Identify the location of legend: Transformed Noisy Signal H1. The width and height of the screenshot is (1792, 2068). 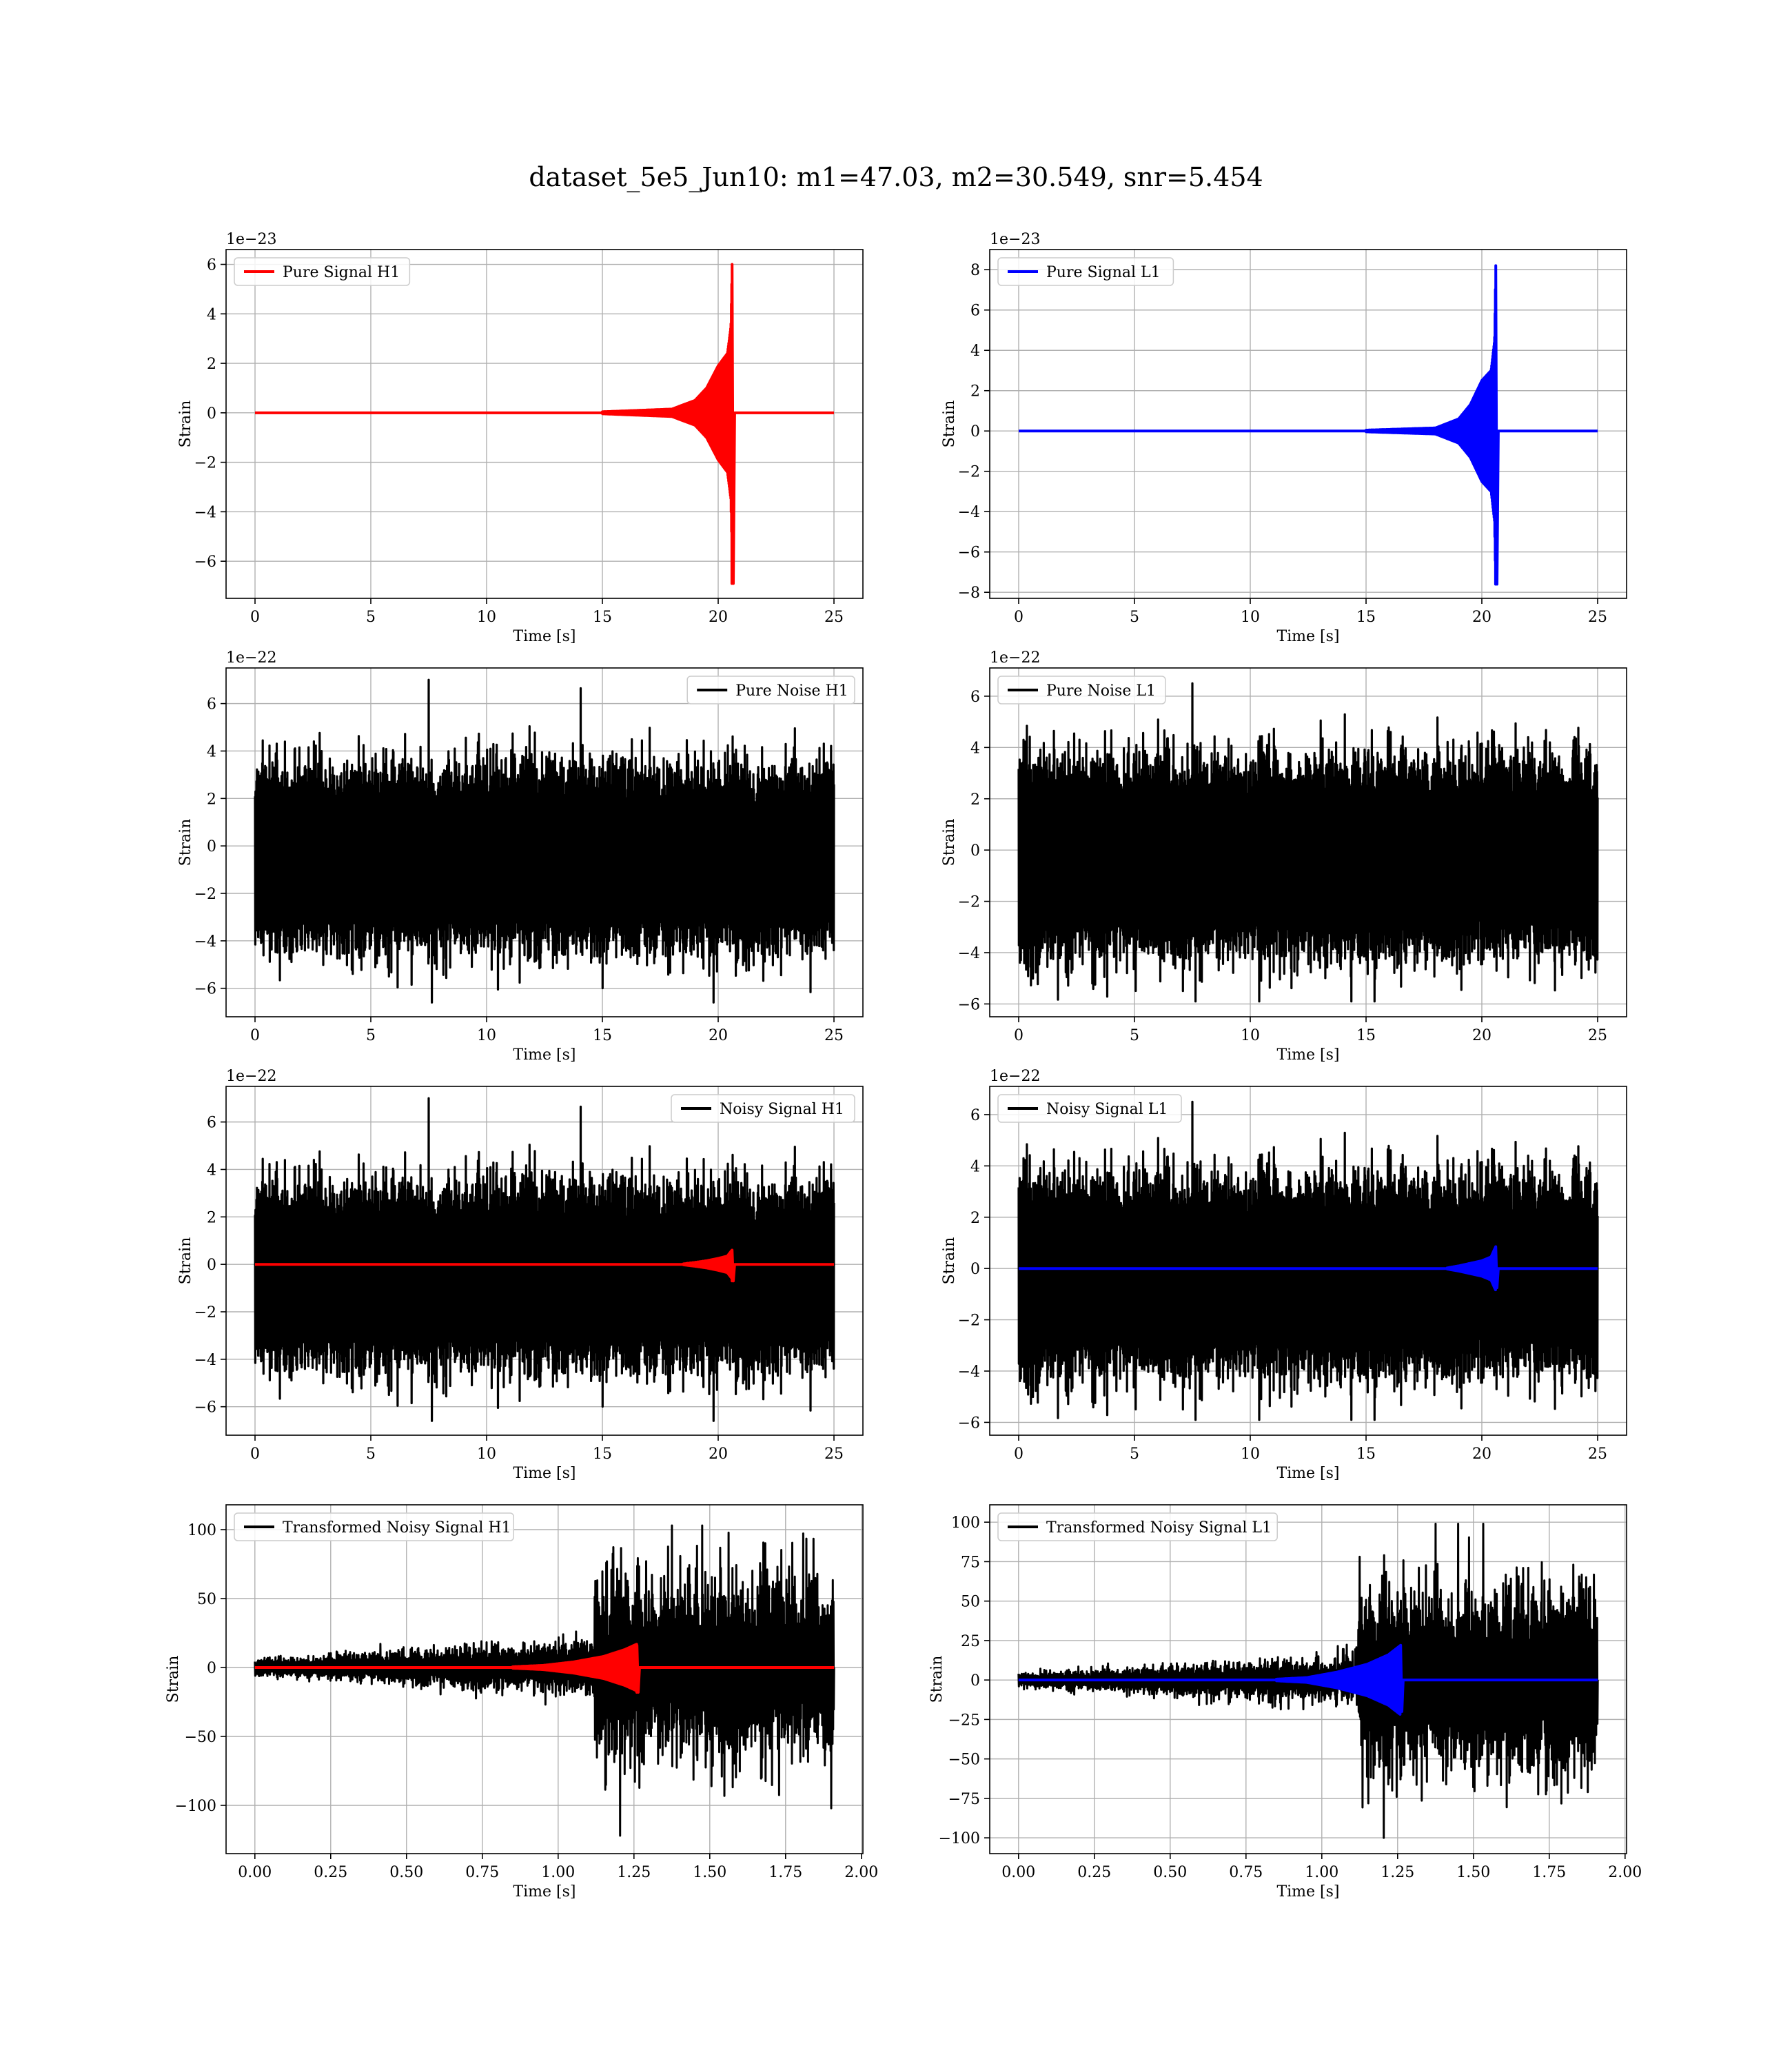
(374, 1526).